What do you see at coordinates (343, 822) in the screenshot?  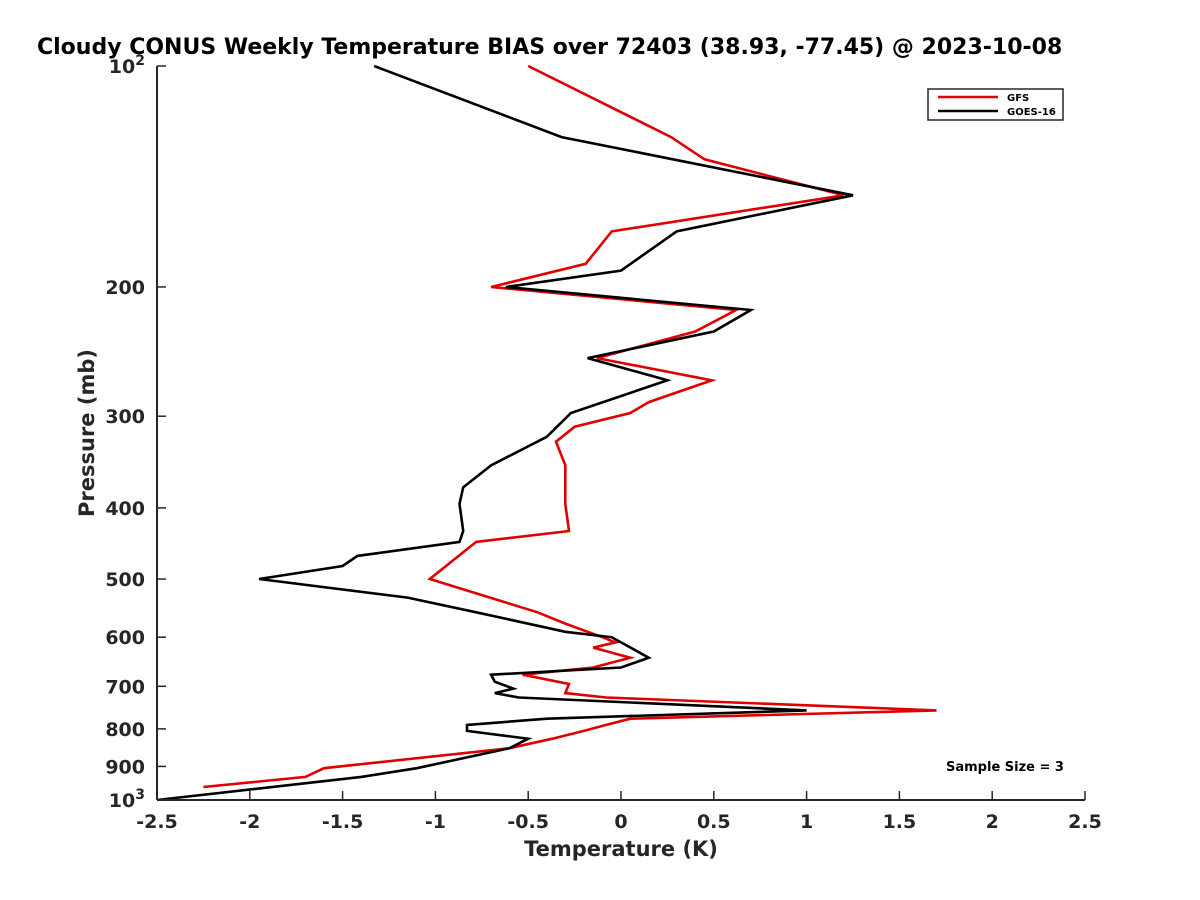 I see `x-tick-label: -1.5` at bounding box center [343, 822].